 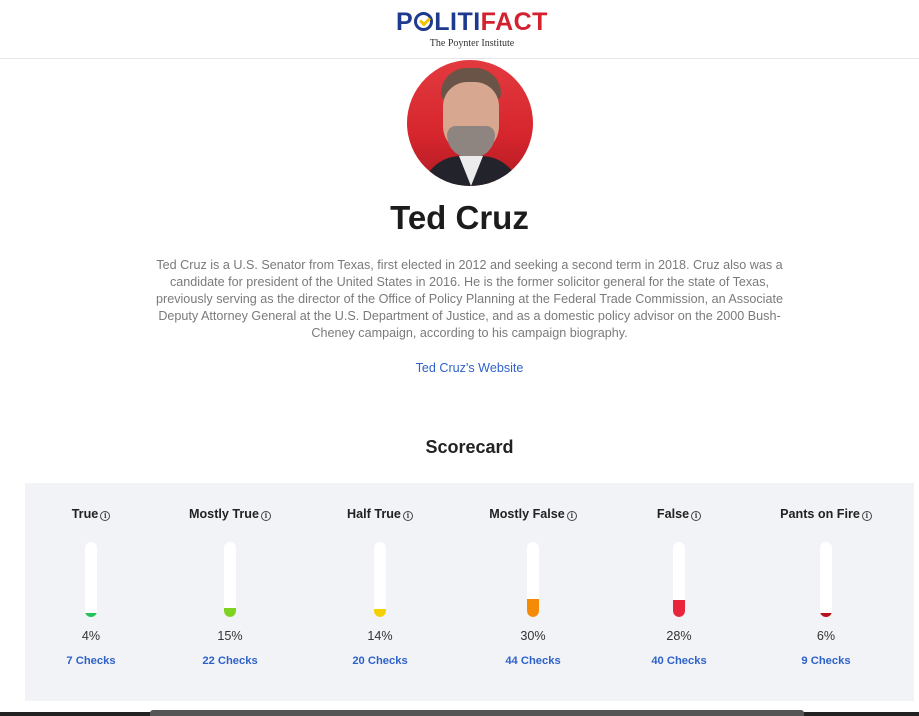 I want to click on scorecard-column-mostly-false: Mostly False i 30% 44 Checks, so click(x=533, y=592).